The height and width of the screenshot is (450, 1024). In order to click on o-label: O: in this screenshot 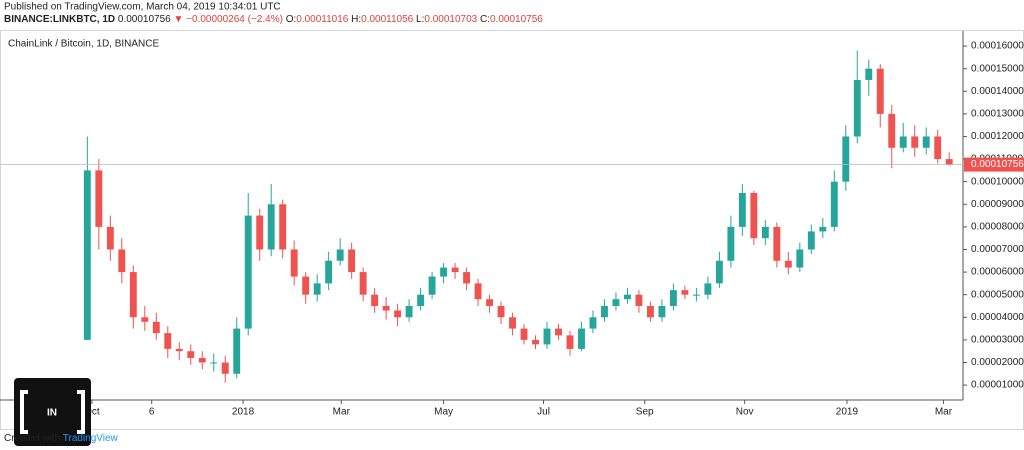, I will do `click(291, 19)`.